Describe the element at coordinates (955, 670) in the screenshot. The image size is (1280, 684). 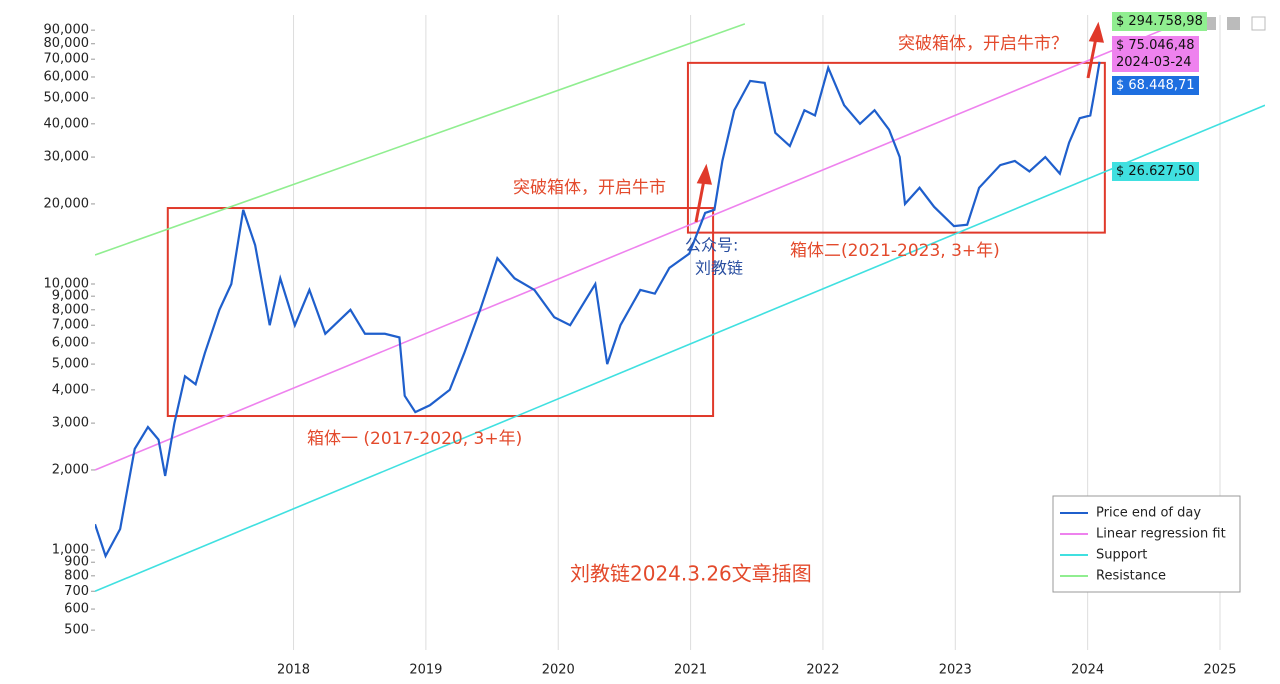
I see `x-tick-label: 2023` at that location.